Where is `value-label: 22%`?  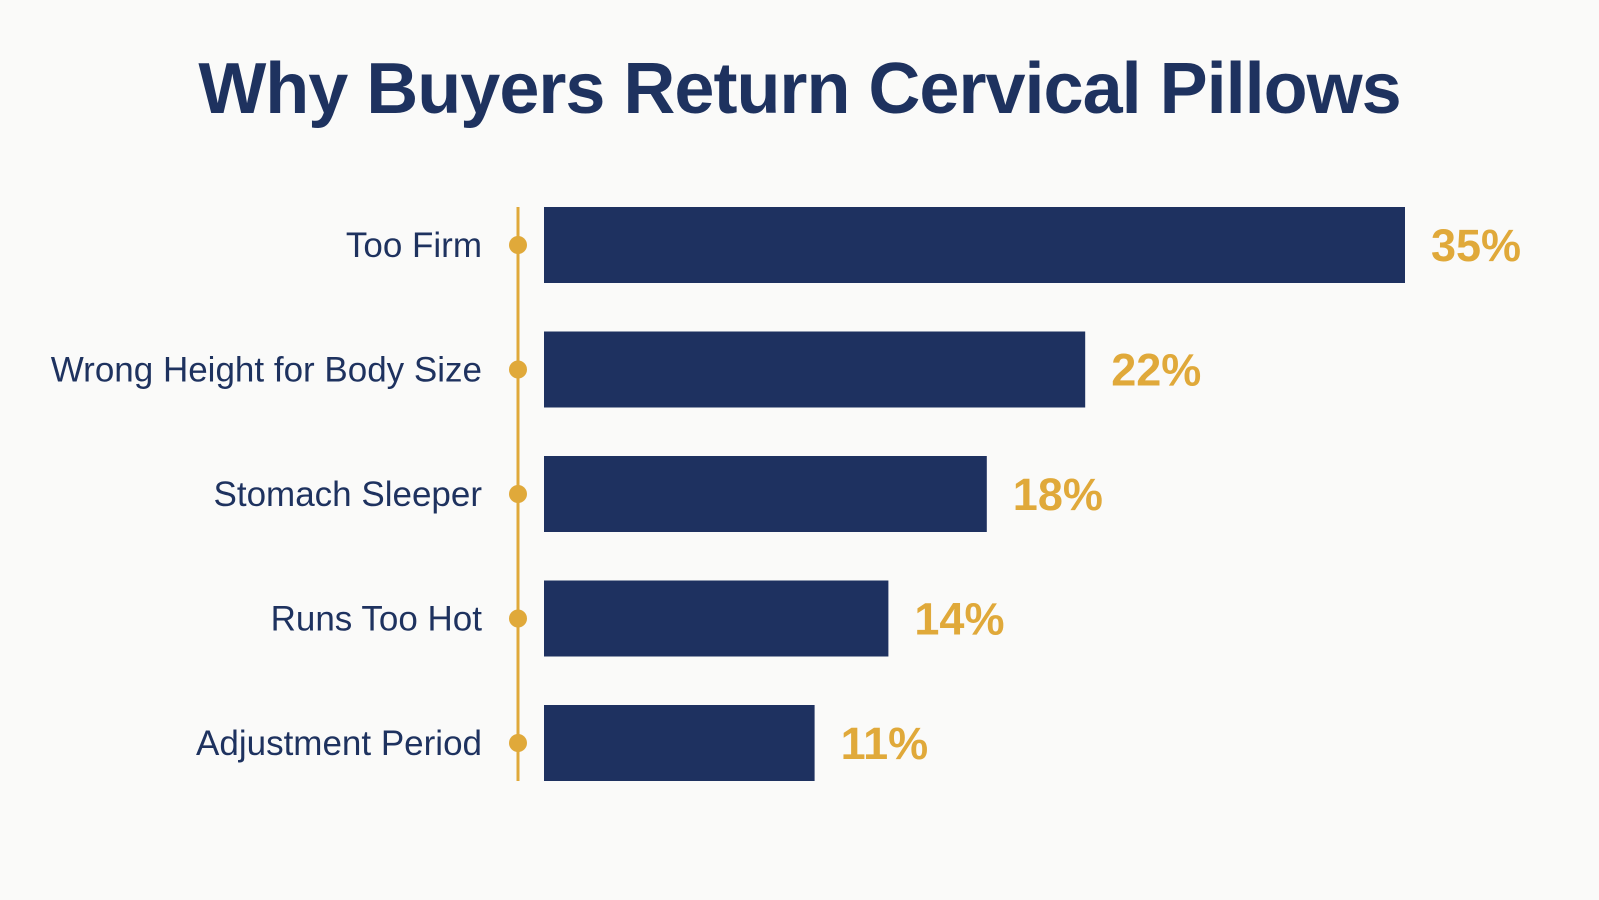 value-label: 22% is located at coordinates (1156, 370).